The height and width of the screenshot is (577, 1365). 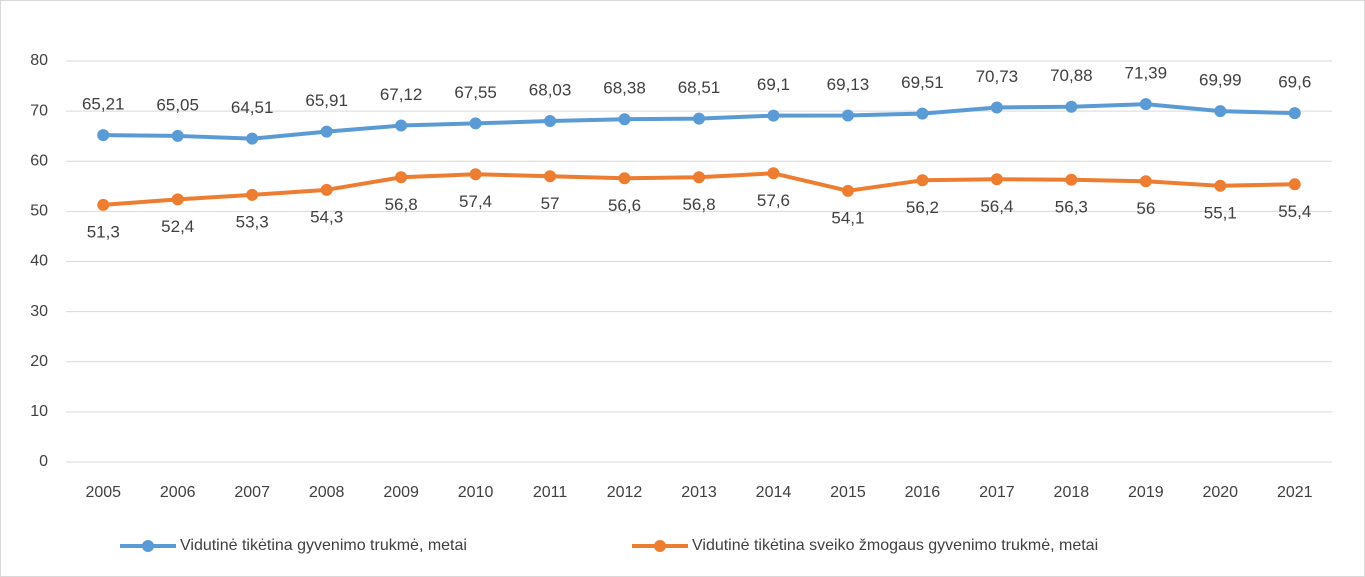 What do you see at coordinates (1146, 73) in the screenshot?
I see `data-label: 71,39` at bounding box center [1146, 73].